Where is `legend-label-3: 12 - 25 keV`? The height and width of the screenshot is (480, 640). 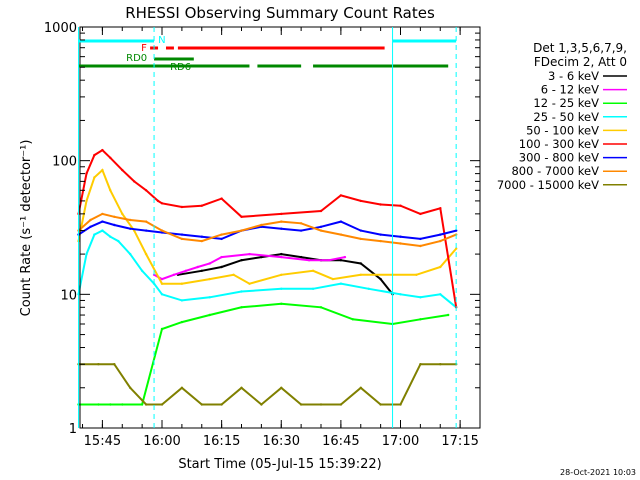 legend-label-3: 12 - 25 keV is located at coordinates (566, 103).